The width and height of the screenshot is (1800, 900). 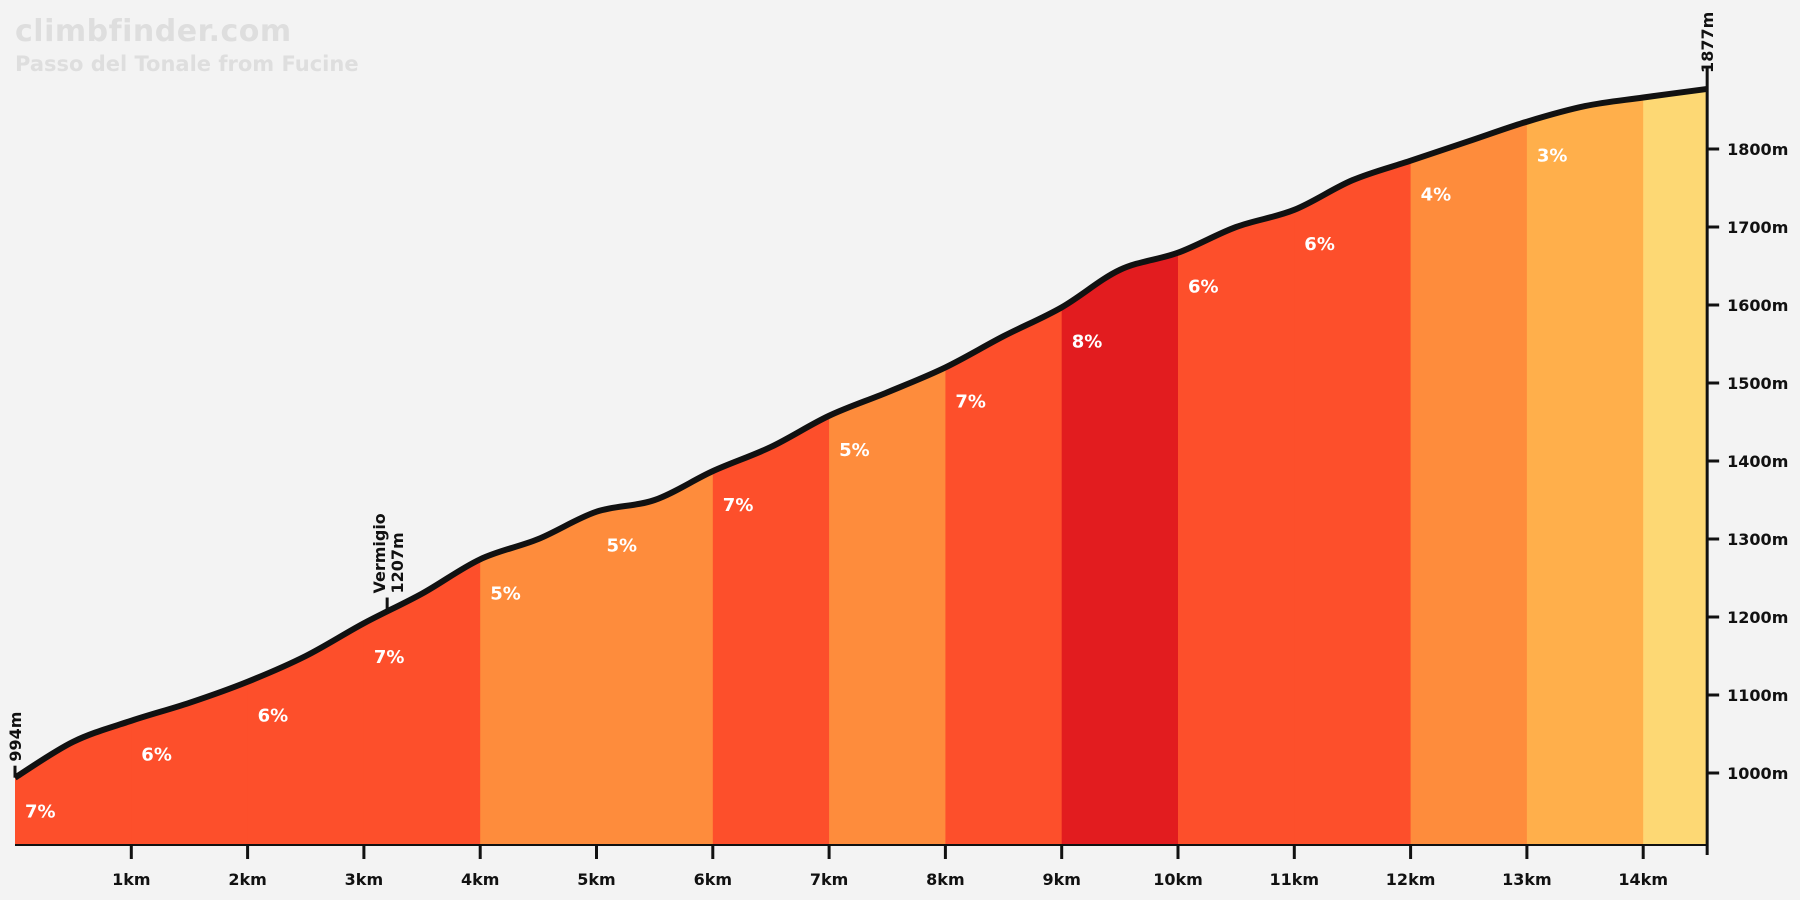 I want to click on gradient-label: 8%, so click(x=1087, y=341).